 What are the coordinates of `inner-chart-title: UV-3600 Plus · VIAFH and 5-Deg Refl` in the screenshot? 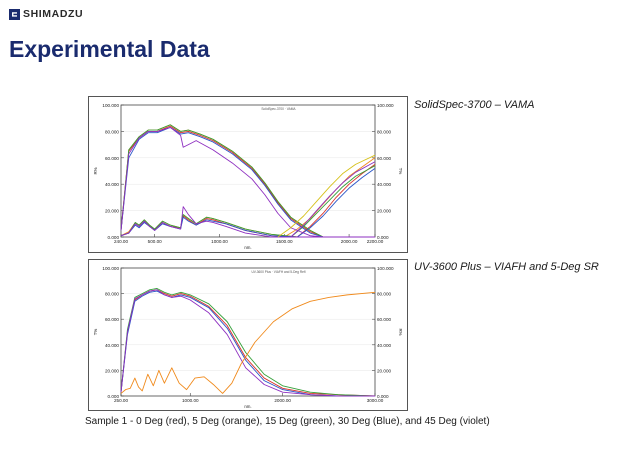 It's located at (278, 272).